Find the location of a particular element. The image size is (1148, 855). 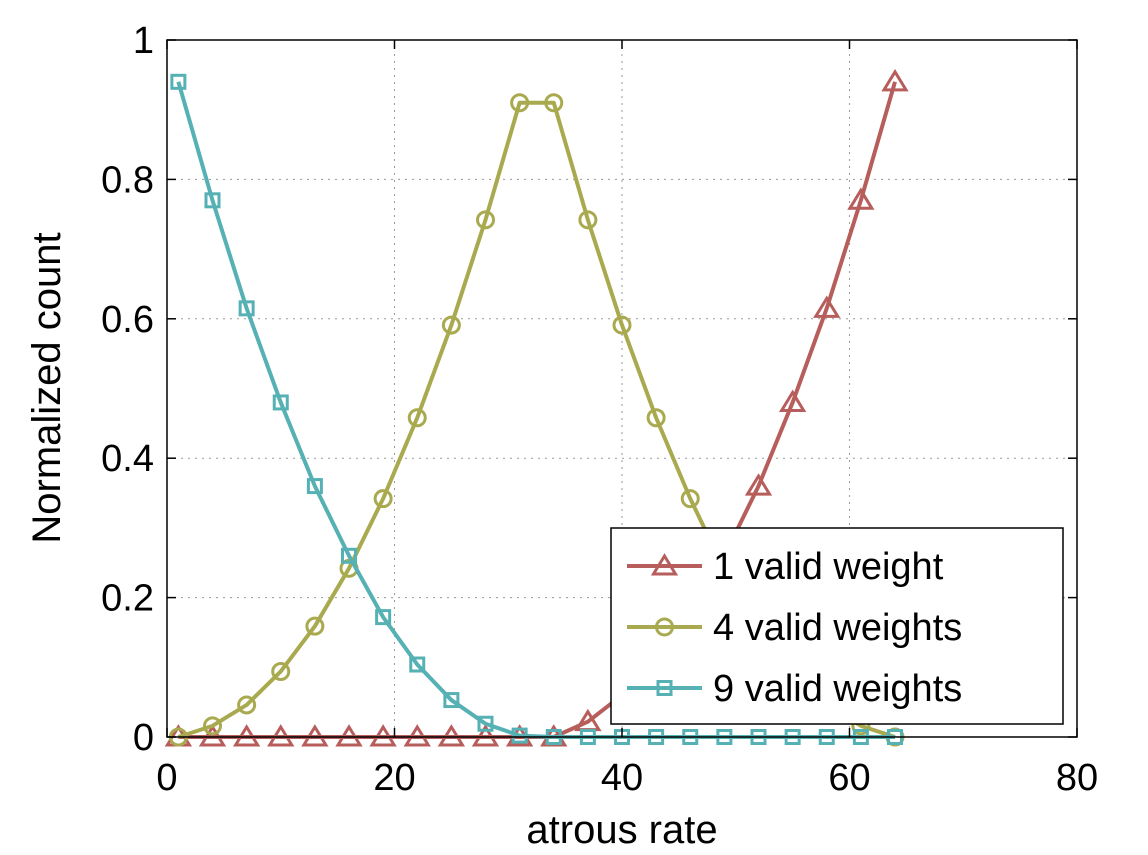

x-tick-label: 80 is located at coordinates (1077, 778).